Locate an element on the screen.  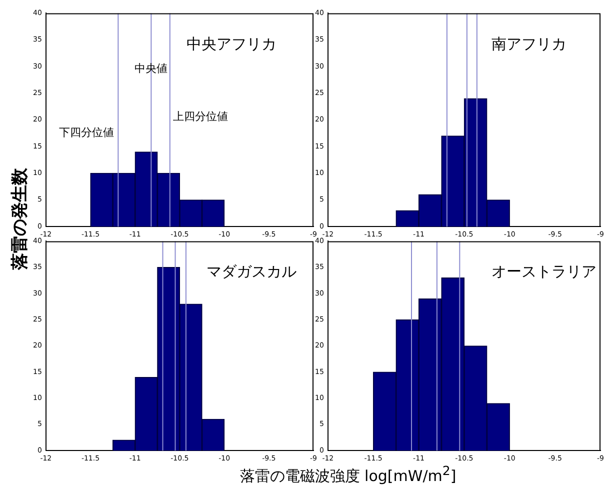
text: マダガスカル is located at coordinates (251, 271).